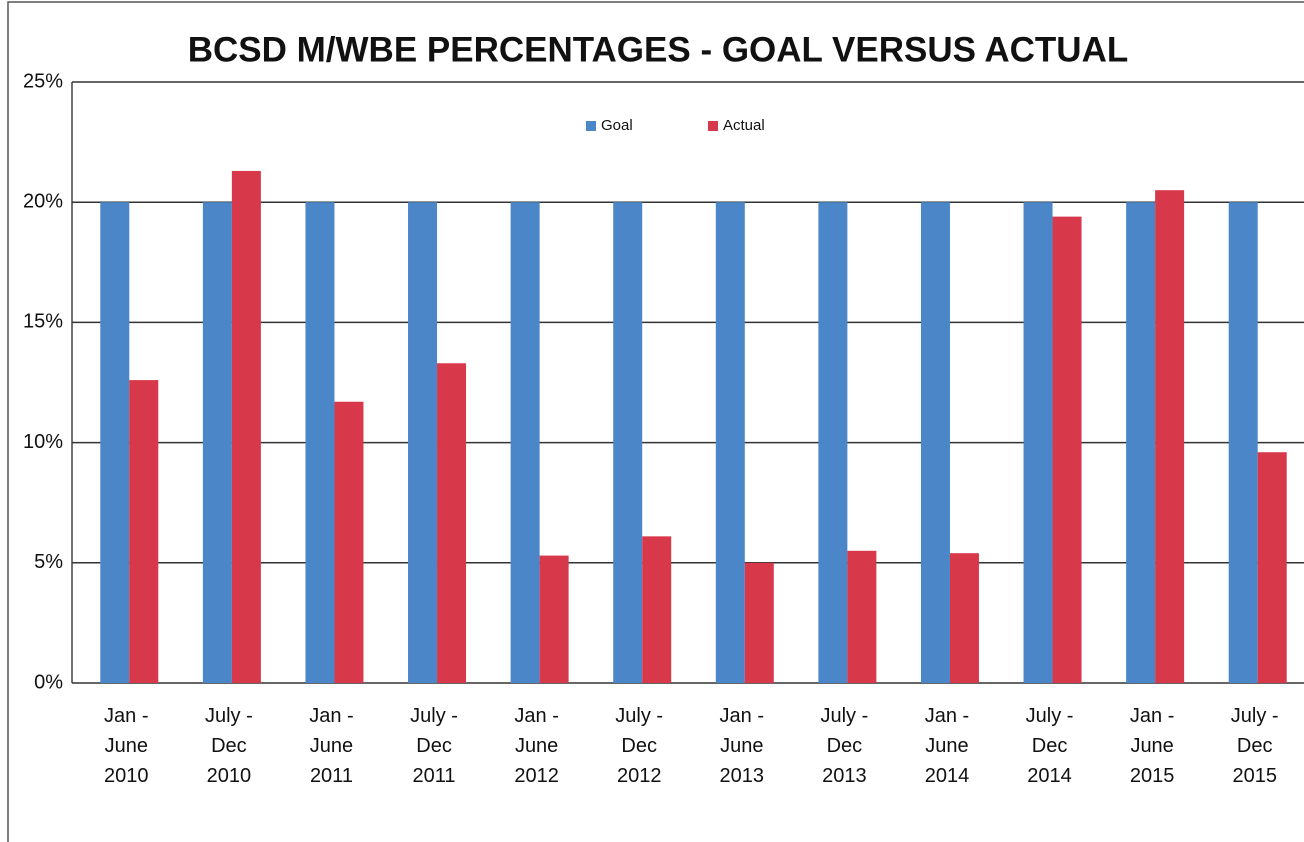  What do you see at coordinates (1255, 746) in the screenshot?
I see `x-tick-label: July -Dec 2015` at bounding box center [1255, 746].